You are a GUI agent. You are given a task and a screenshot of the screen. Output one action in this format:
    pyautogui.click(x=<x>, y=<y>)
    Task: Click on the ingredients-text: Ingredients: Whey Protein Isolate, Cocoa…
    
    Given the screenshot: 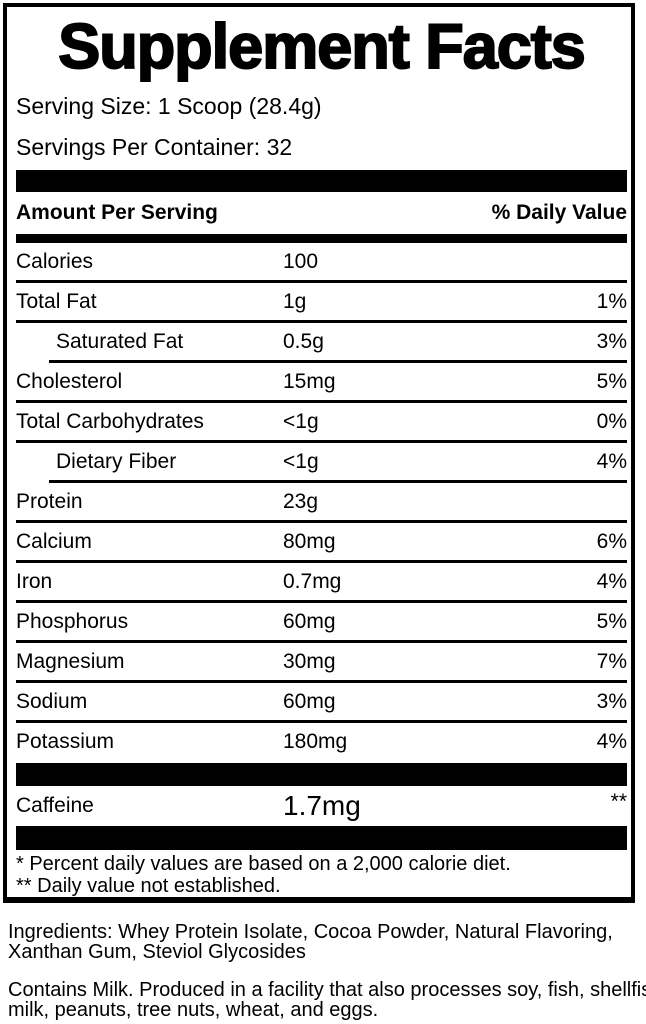 What is the action you would take?
    pyautogui.click(x=310, y=942)
    